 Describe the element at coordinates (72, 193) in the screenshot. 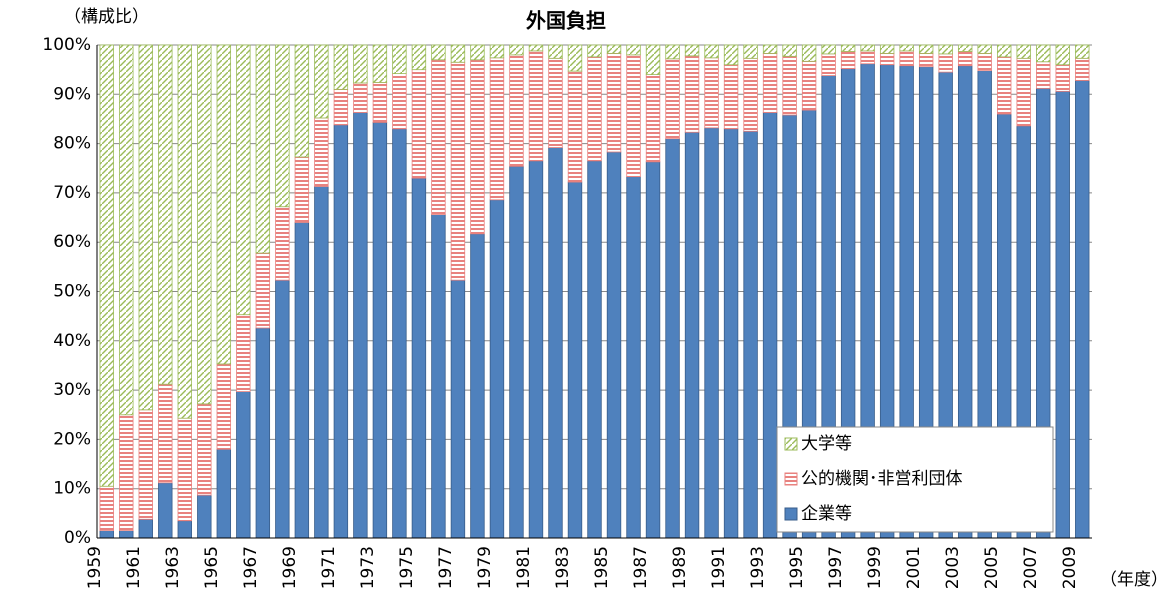

I see `y-tick-label: 70%` at that location.